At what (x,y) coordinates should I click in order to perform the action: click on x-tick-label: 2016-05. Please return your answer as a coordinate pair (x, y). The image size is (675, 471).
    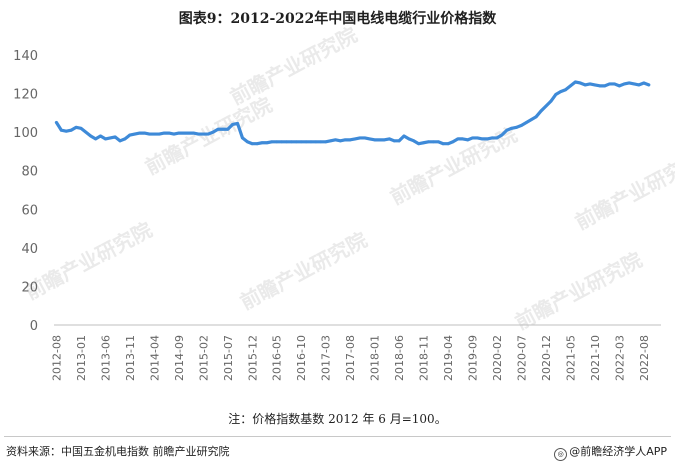
    Looking at the image, I should click on (277, 358).